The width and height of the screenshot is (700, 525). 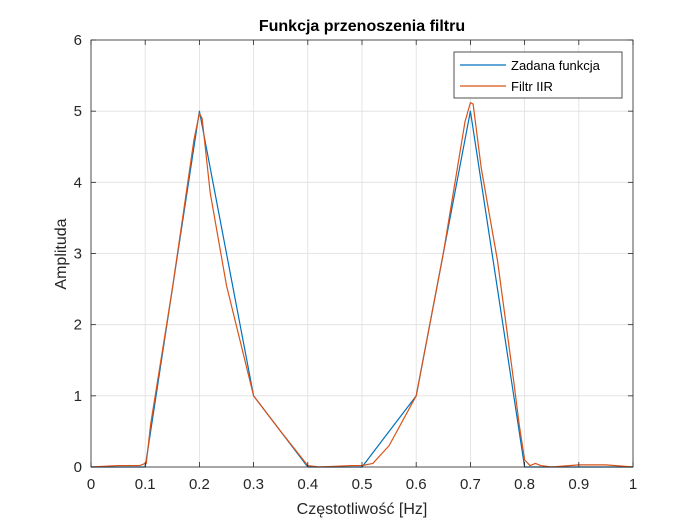 What do you see at coordinates (199, 484) in the screenshot?
I see `x-tick-label-2: 0.2` at bounding box center [199, 484].